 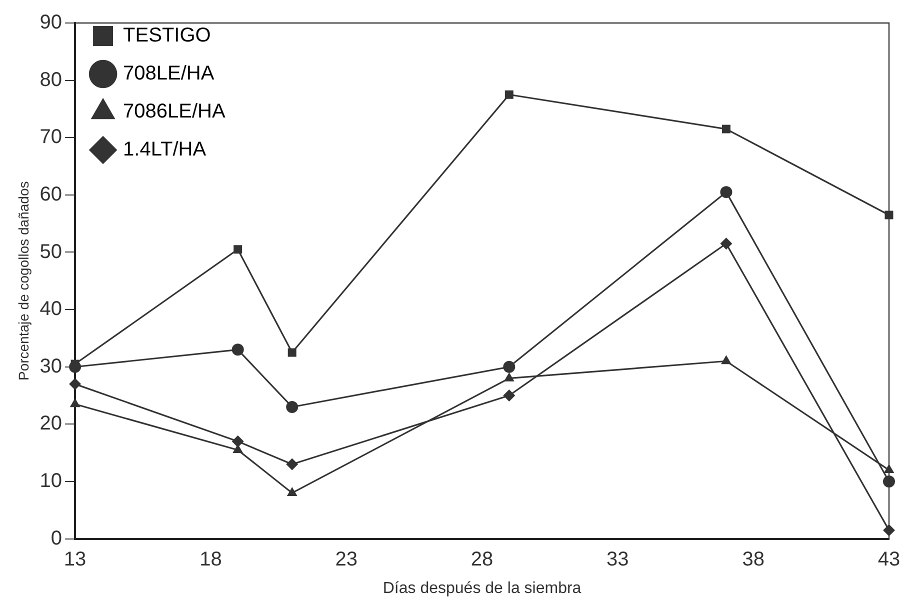 I want to click on y-tick-label: 50, so click(x=51, y=251).